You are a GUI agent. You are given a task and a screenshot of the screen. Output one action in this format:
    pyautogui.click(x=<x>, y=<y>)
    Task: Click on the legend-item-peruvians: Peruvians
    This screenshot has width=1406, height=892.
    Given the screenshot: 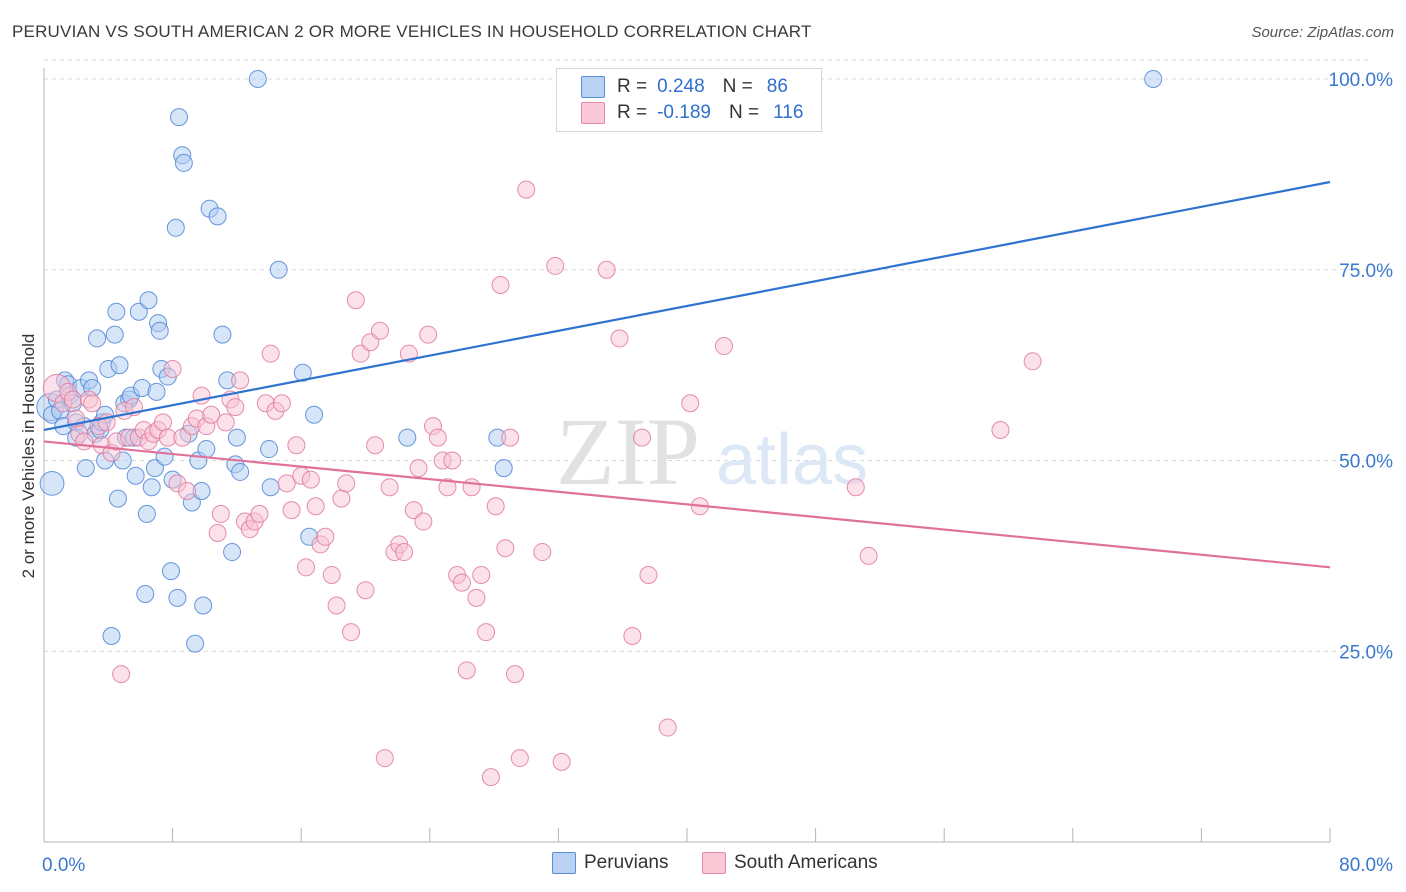 What is the action you would take?
    pyautogui.click(x=610, y=863)
    